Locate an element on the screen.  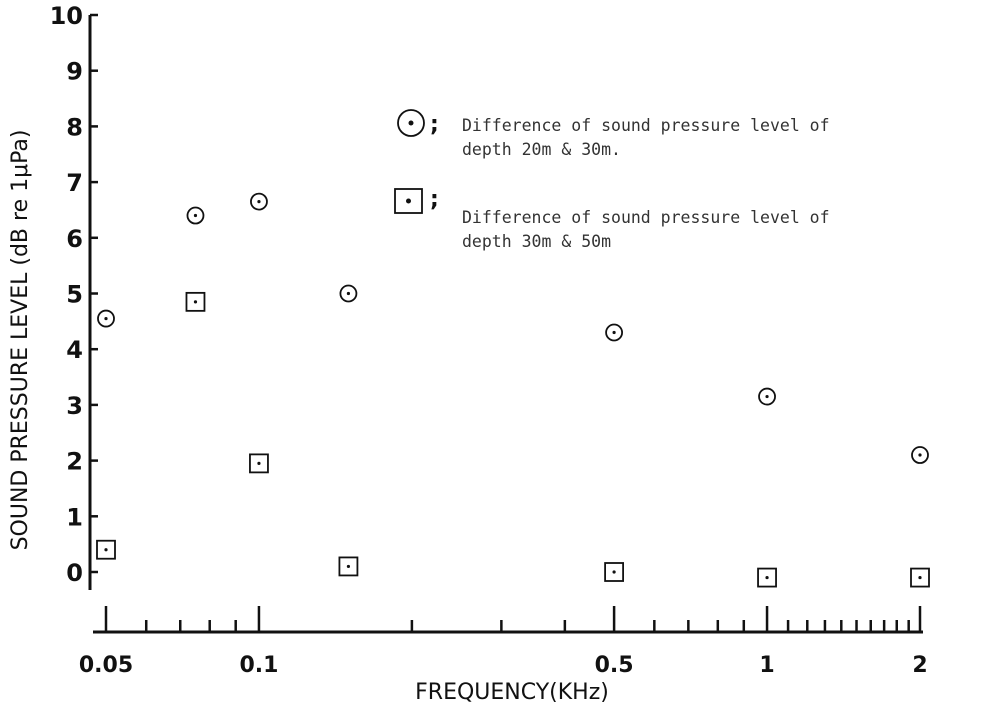
legend-square-marker-icon is located at coordinates (408, 201).